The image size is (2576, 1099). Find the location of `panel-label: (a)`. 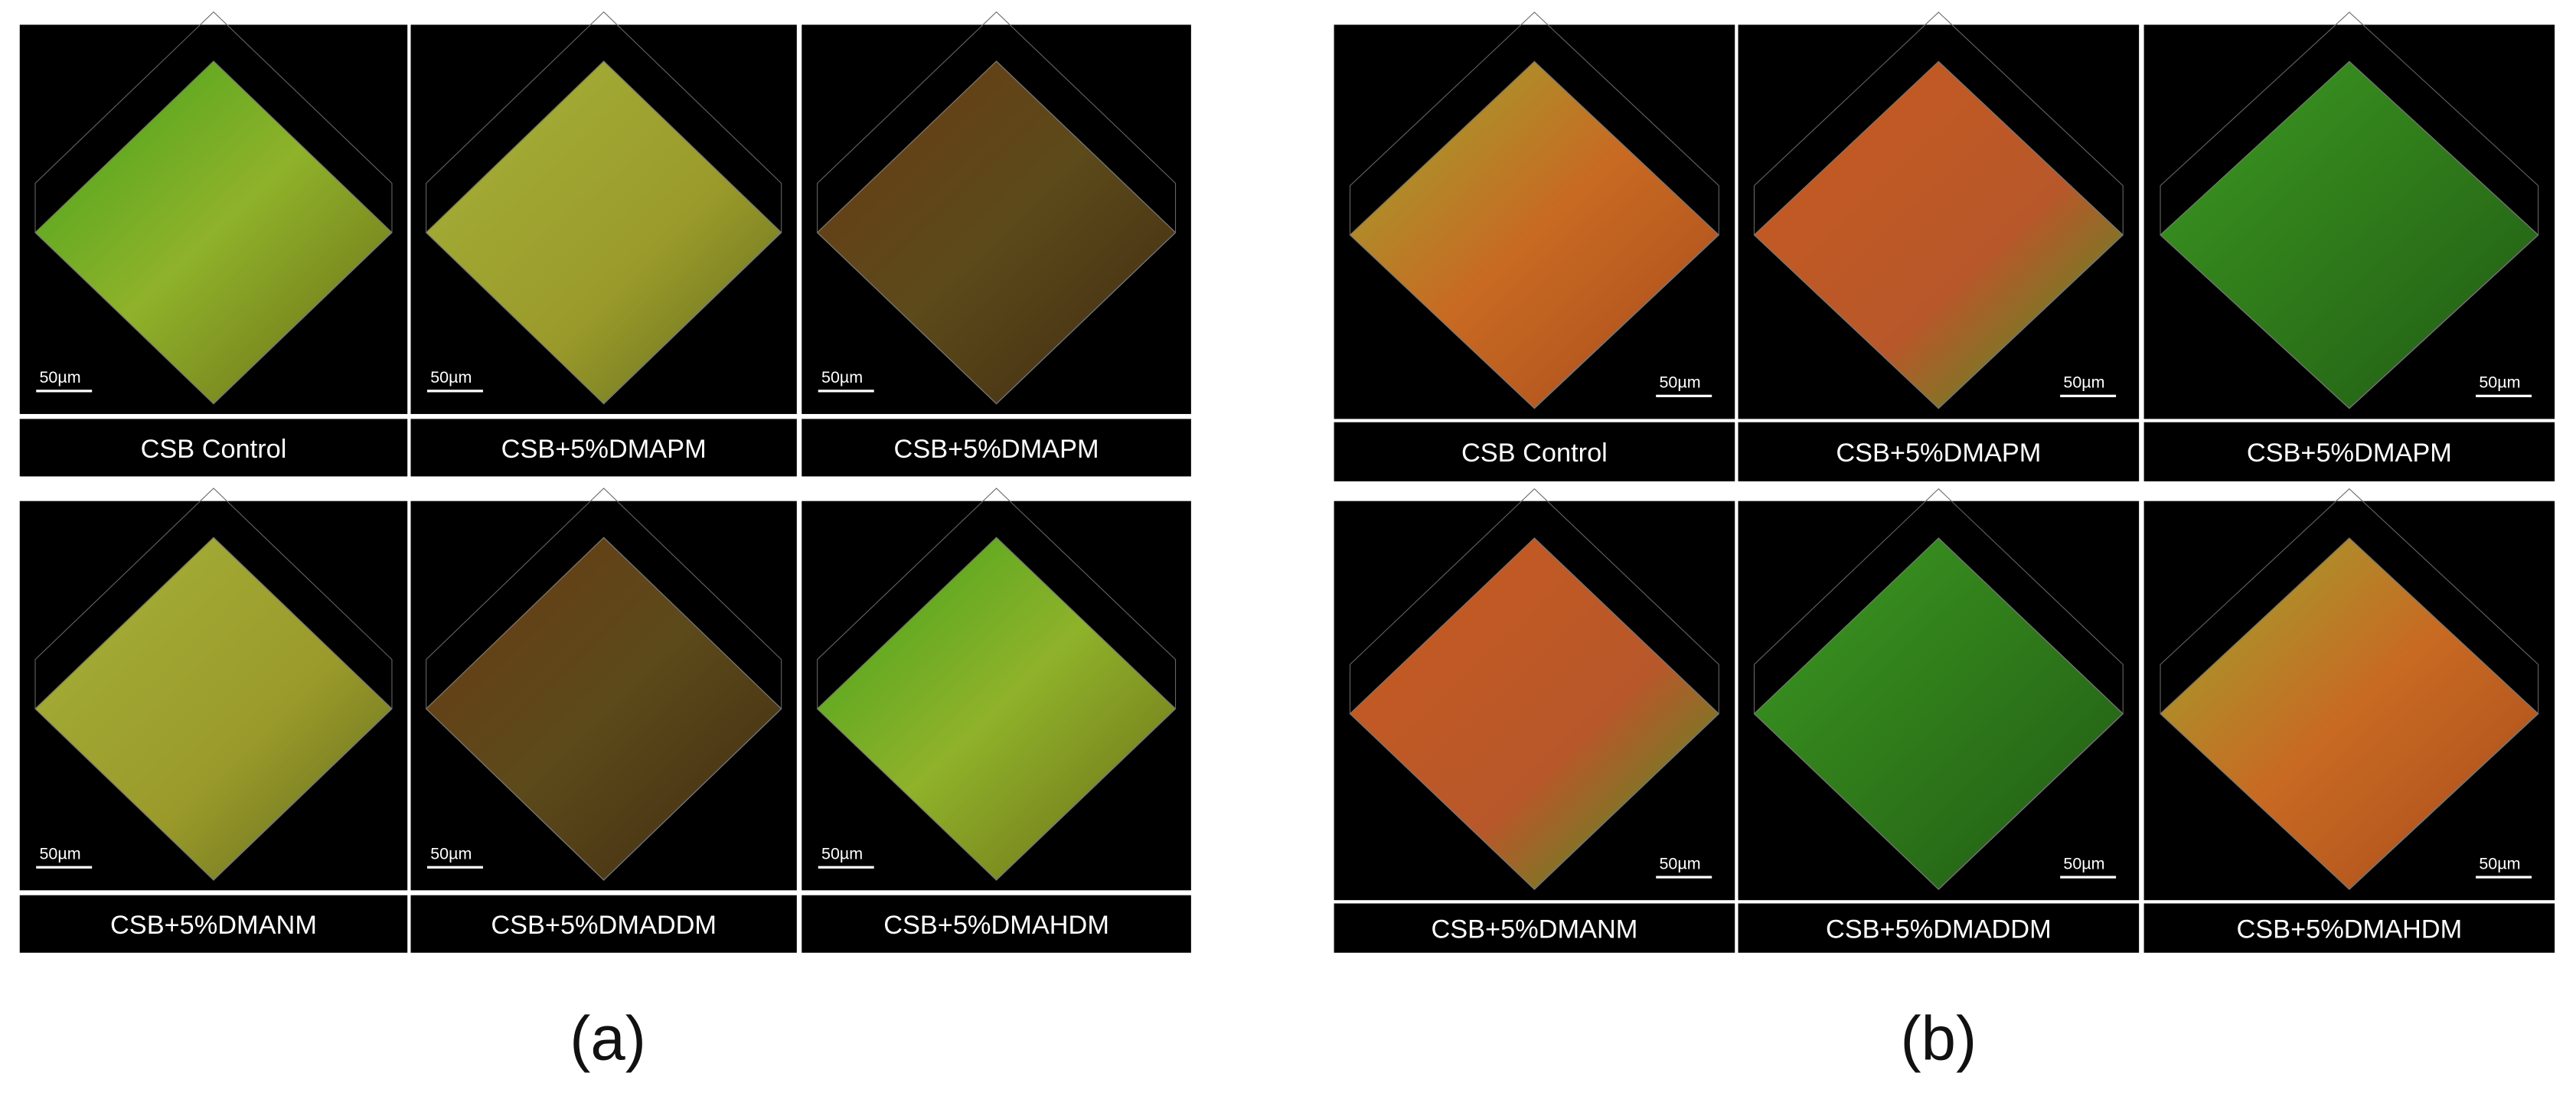

panel-label: (a) is located at coordinates (608, 1038).